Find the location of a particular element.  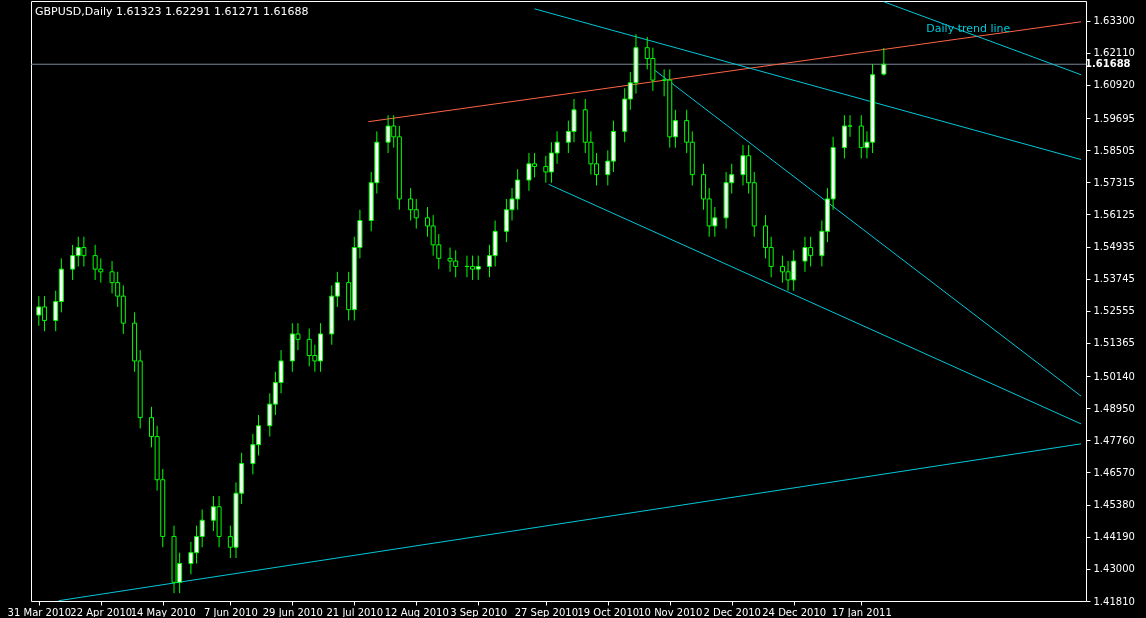

x-tick-label: 24 Dec 2010 is located at coordinates (794, 612).